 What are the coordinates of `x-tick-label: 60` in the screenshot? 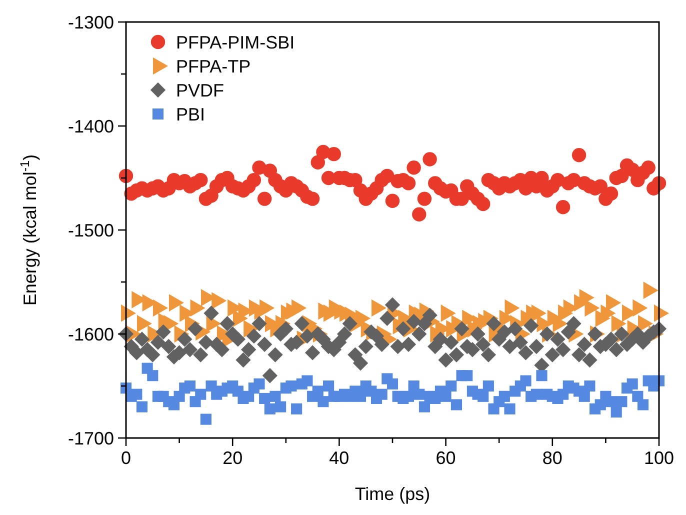 It's located at (446, 458).